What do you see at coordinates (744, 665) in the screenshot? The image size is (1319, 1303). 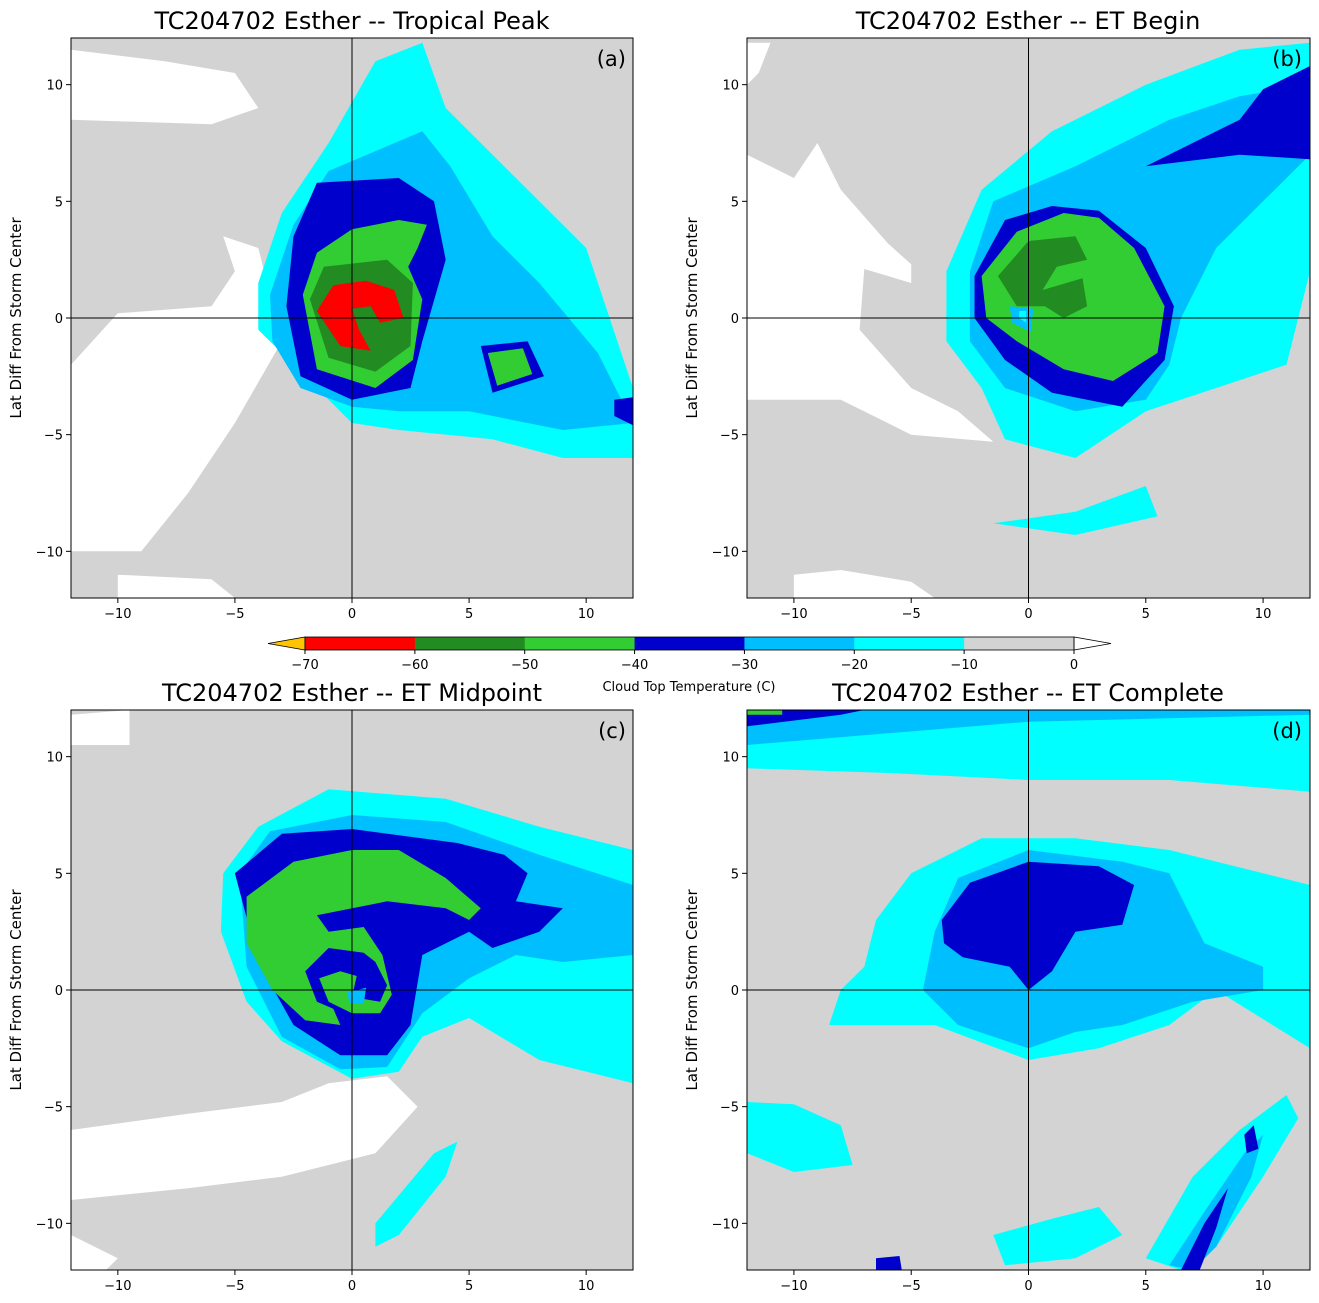 I see `colorbar-tick-label: −30` at bounding box center [744, 665].